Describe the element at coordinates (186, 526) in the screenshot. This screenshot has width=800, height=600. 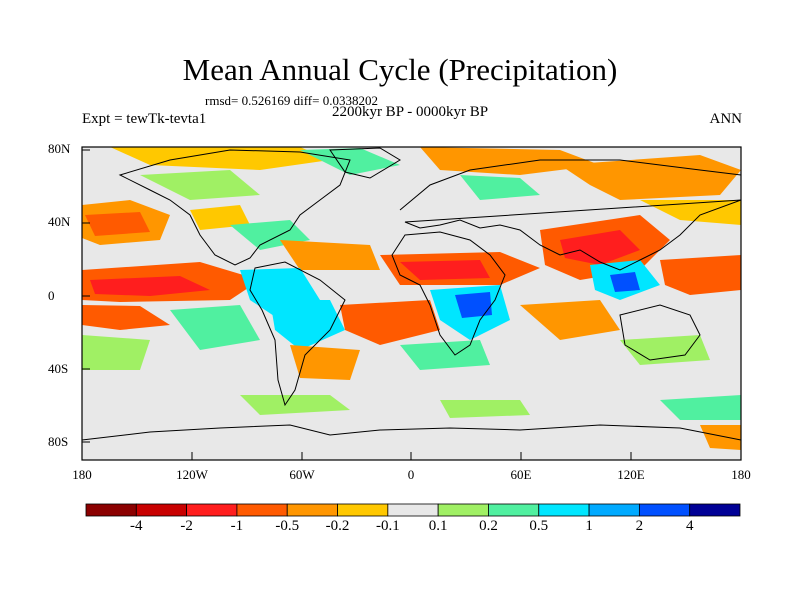
I see `colorbar-label: -2` at that location.